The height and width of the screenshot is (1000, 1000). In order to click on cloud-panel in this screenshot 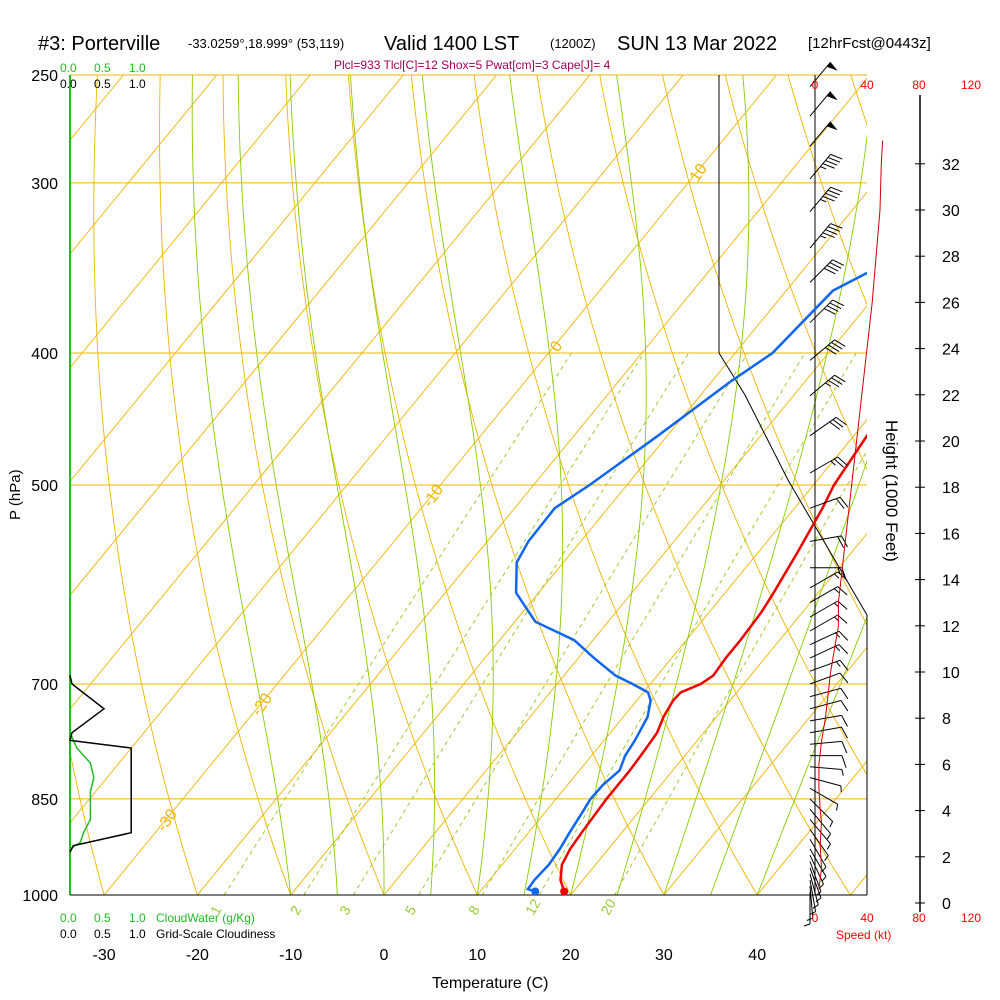, I will do `click(100, 764)`.